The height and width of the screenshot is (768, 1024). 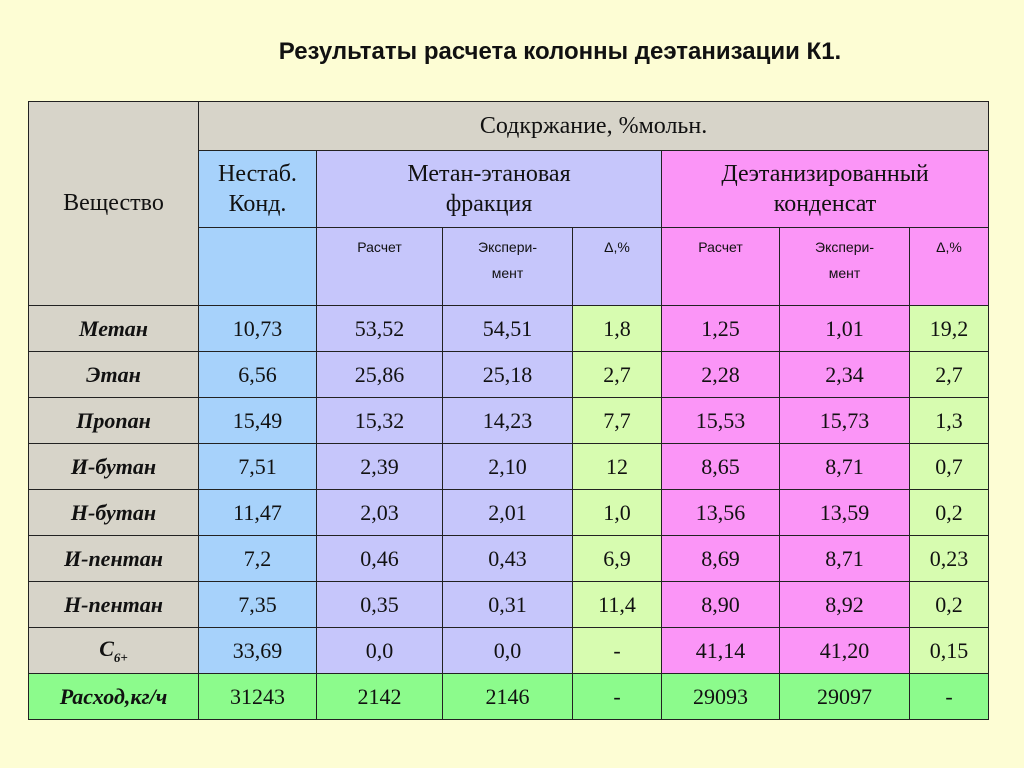 What do you see at coordinates (844, 266) in the screenshot?
I see `header-de-exp: Экспери- мент` at bounding box center [844, 266].